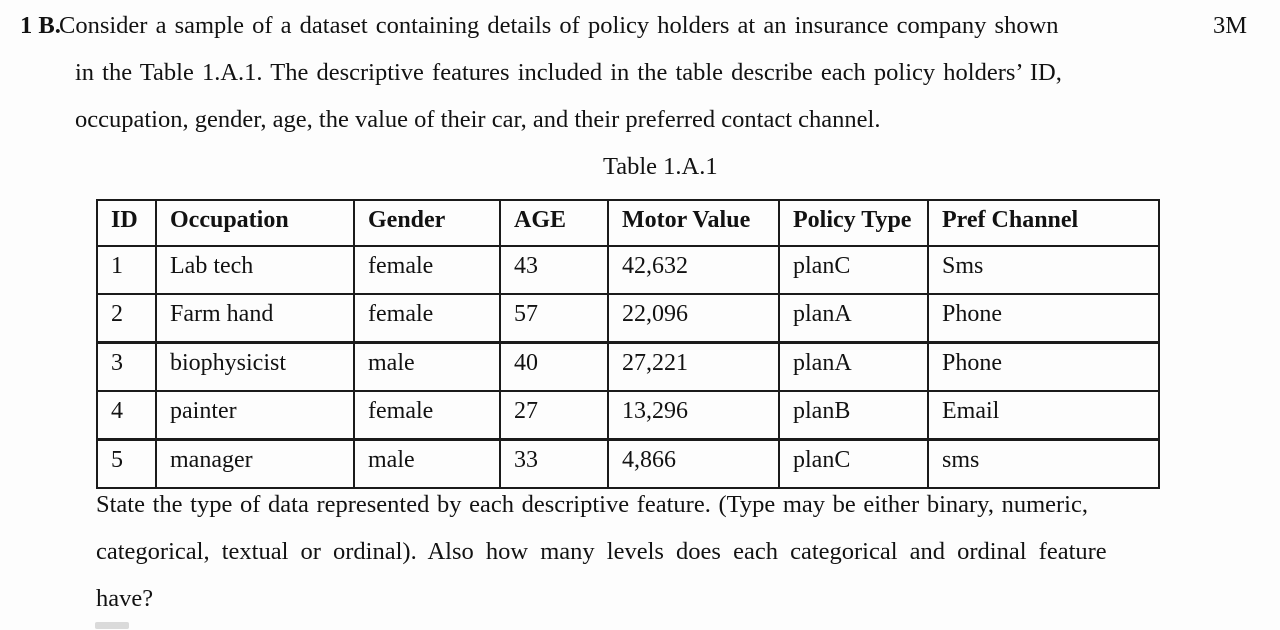  What do you see at coordinates (693, 415) in the screenshot?
I see `table-cell: 13,296` at bounding box center [693, 415].